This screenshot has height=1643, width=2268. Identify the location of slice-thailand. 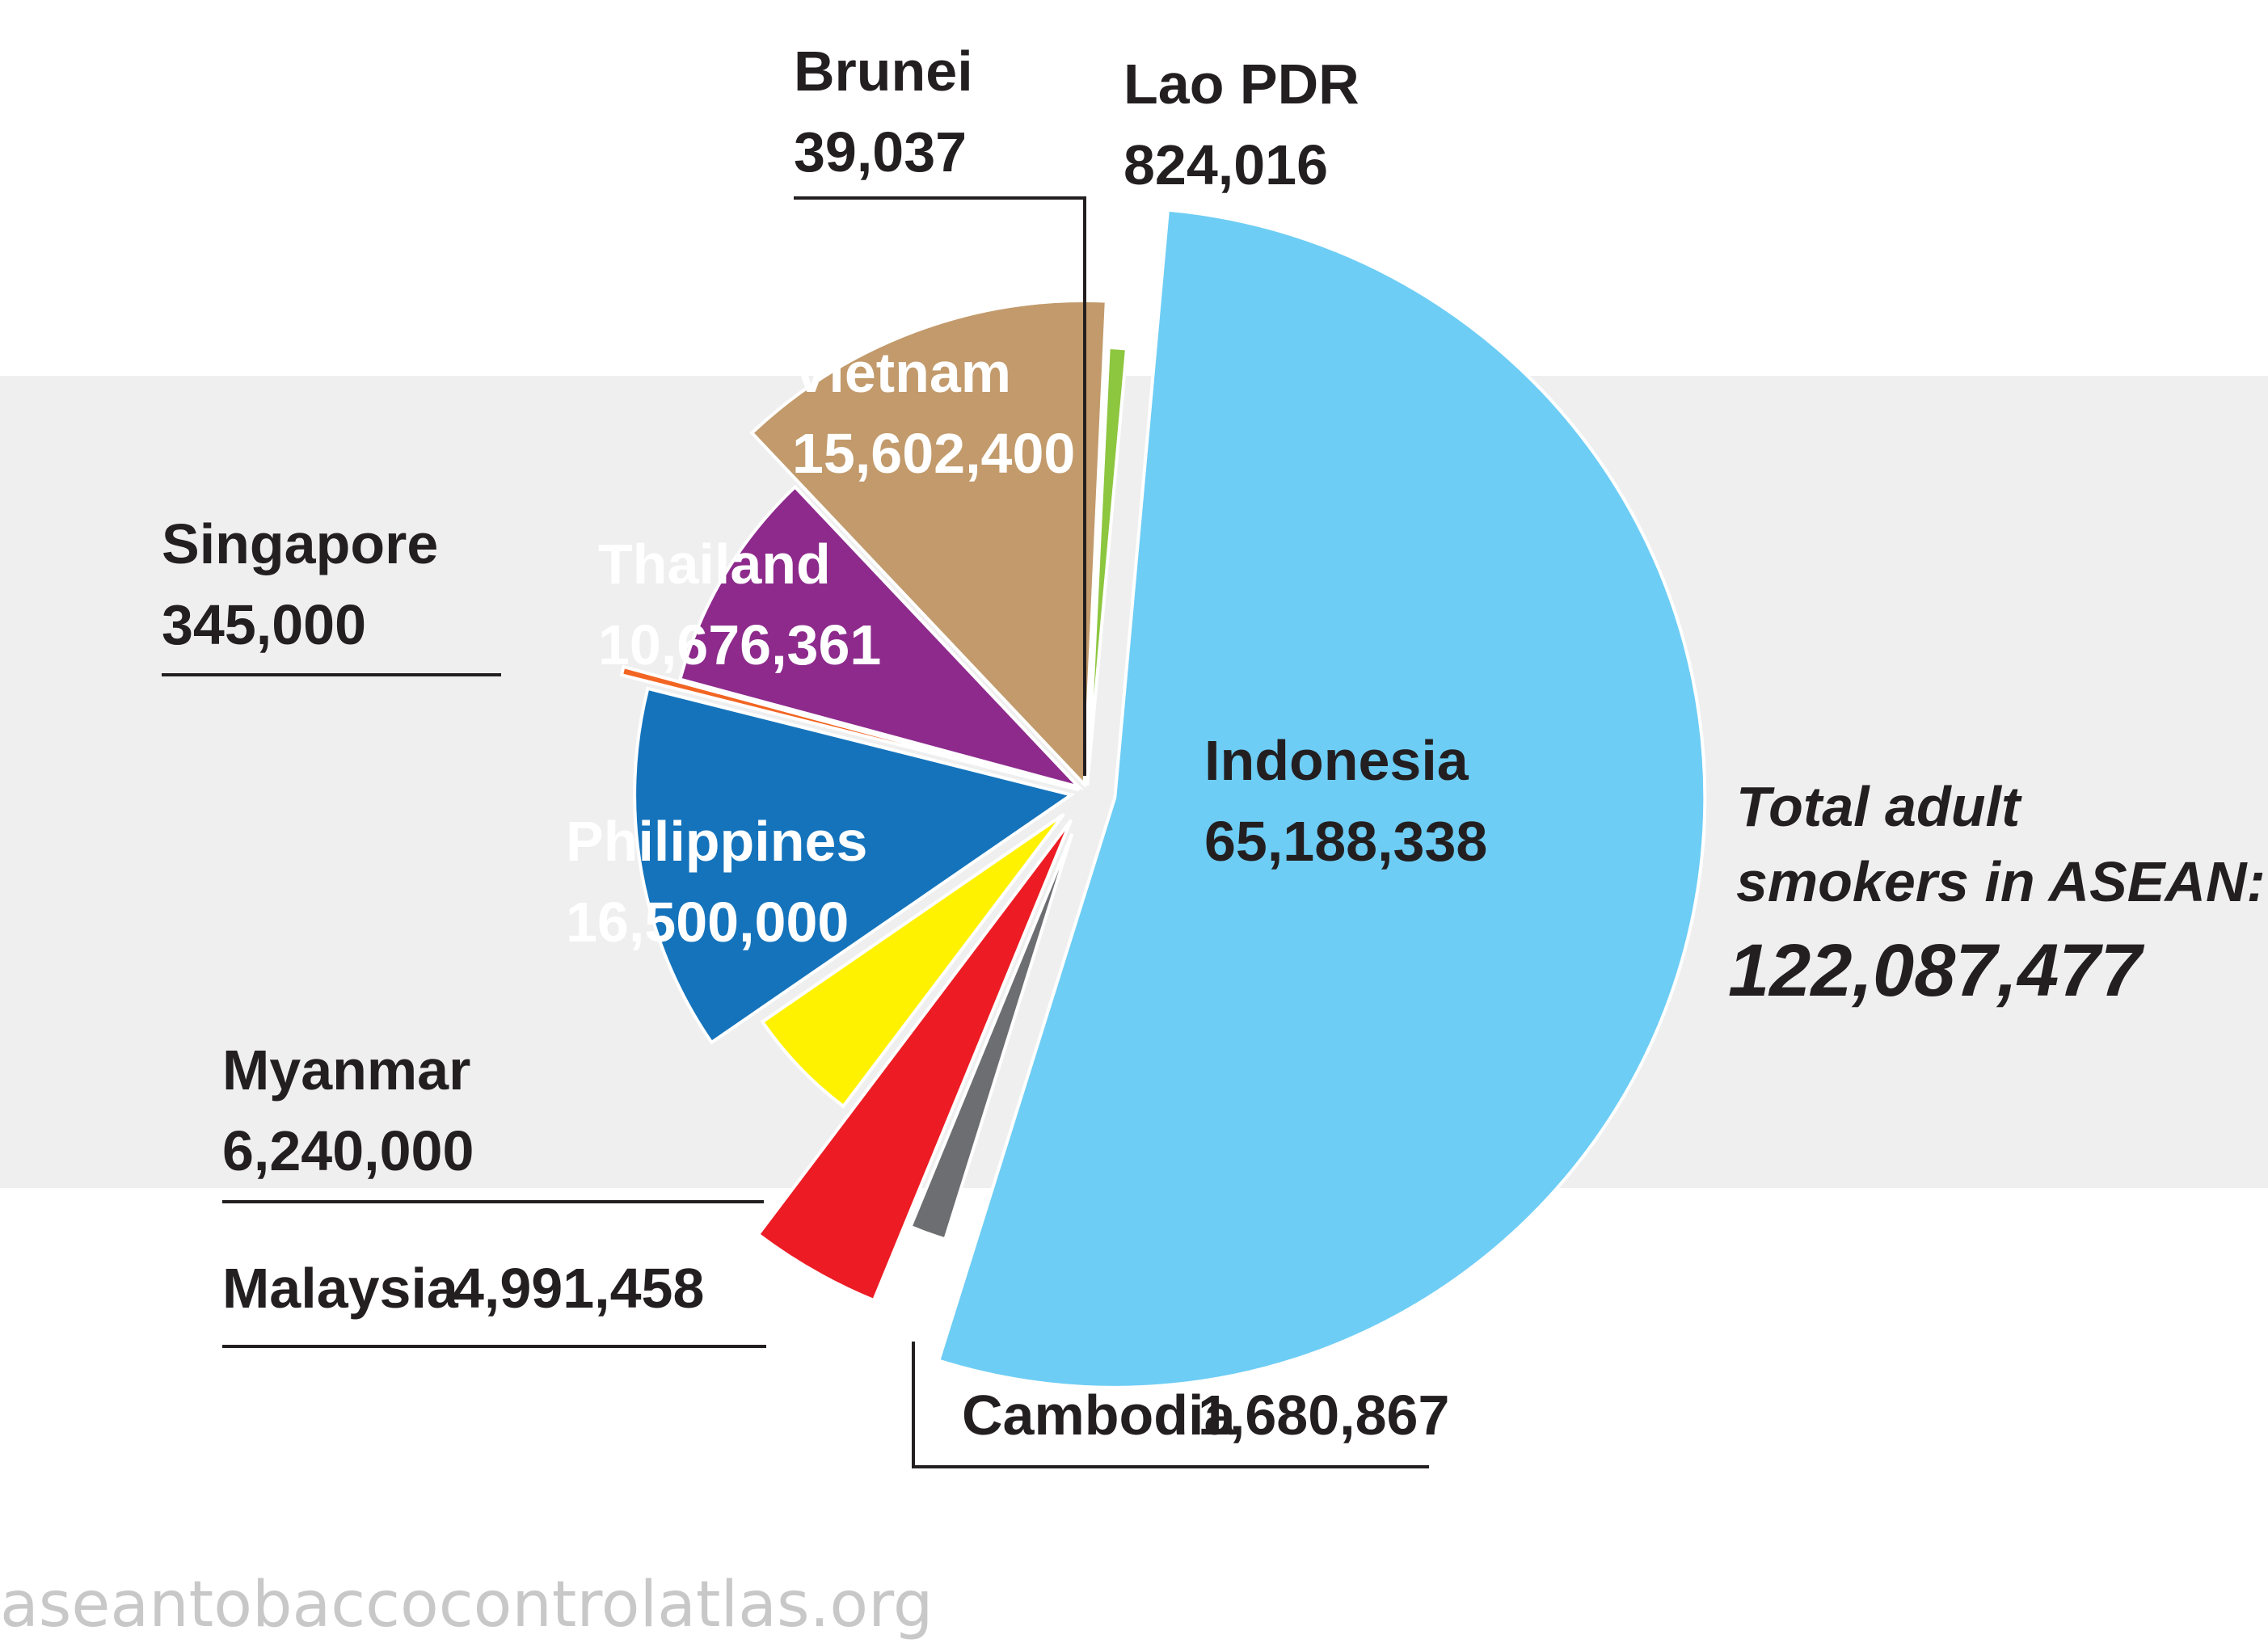
(881, 637).